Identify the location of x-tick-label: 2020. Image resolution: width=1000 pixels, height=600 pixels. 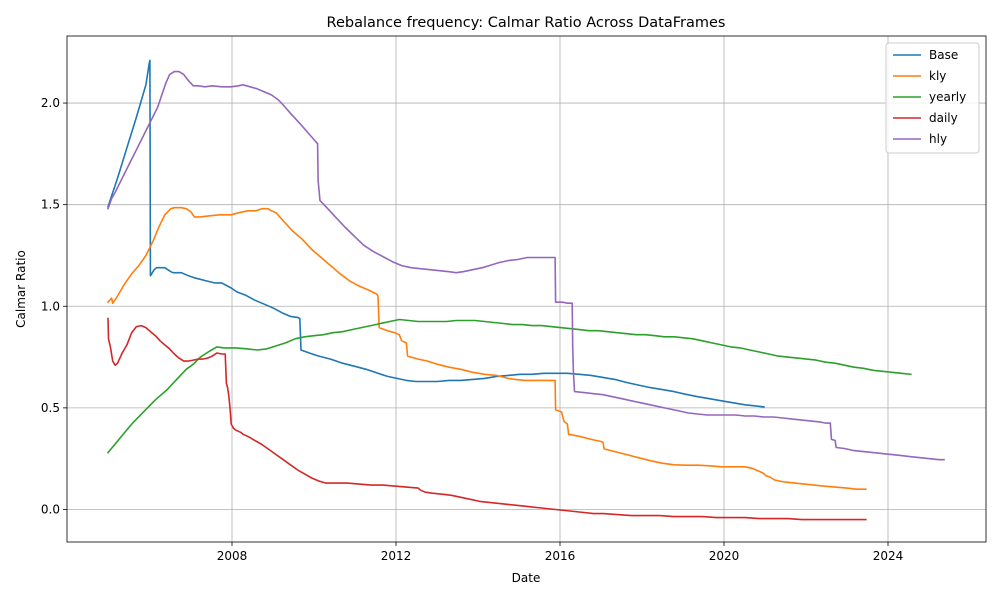
(724, 556).